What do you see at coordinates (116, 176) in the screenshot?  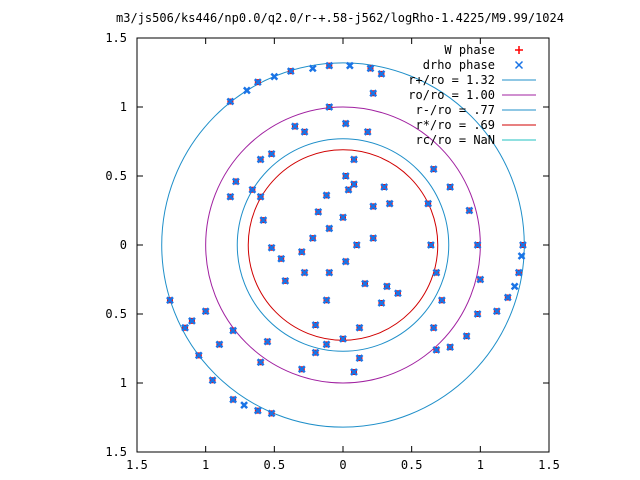 I see `y-tick-label-2: 0.5` at bounding box center [116, 176].